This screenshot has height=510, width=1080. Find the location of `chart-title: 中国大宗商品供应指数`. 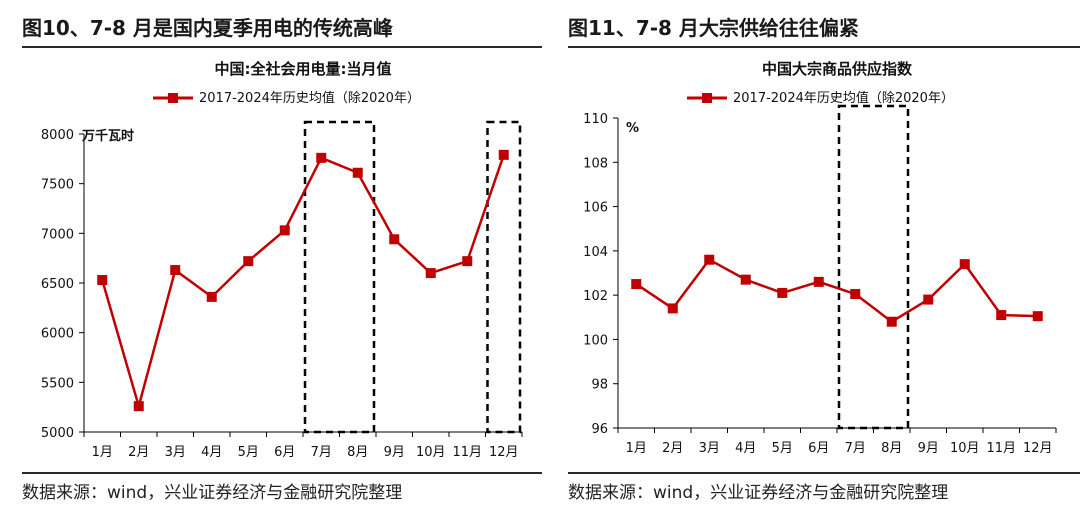

chart-title: 中国大宗商品供应指数 is located at coordinates (837, 69).